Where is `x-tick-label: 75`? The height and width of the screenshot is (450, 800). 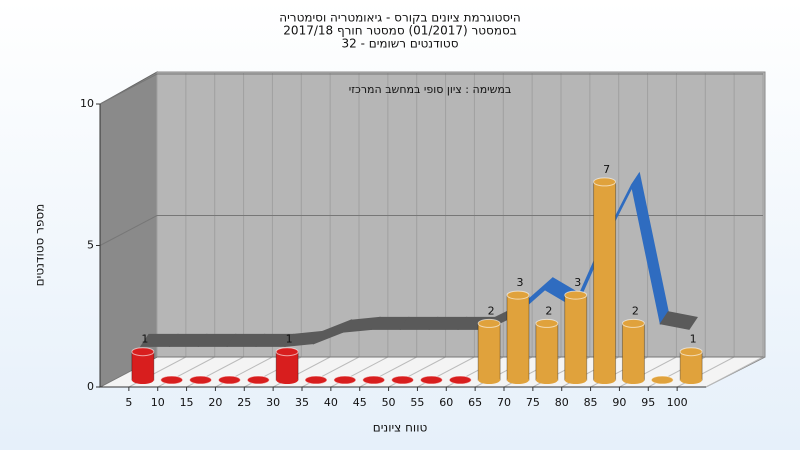
x-tick-label: 75 is located at coordinates (533, 402).